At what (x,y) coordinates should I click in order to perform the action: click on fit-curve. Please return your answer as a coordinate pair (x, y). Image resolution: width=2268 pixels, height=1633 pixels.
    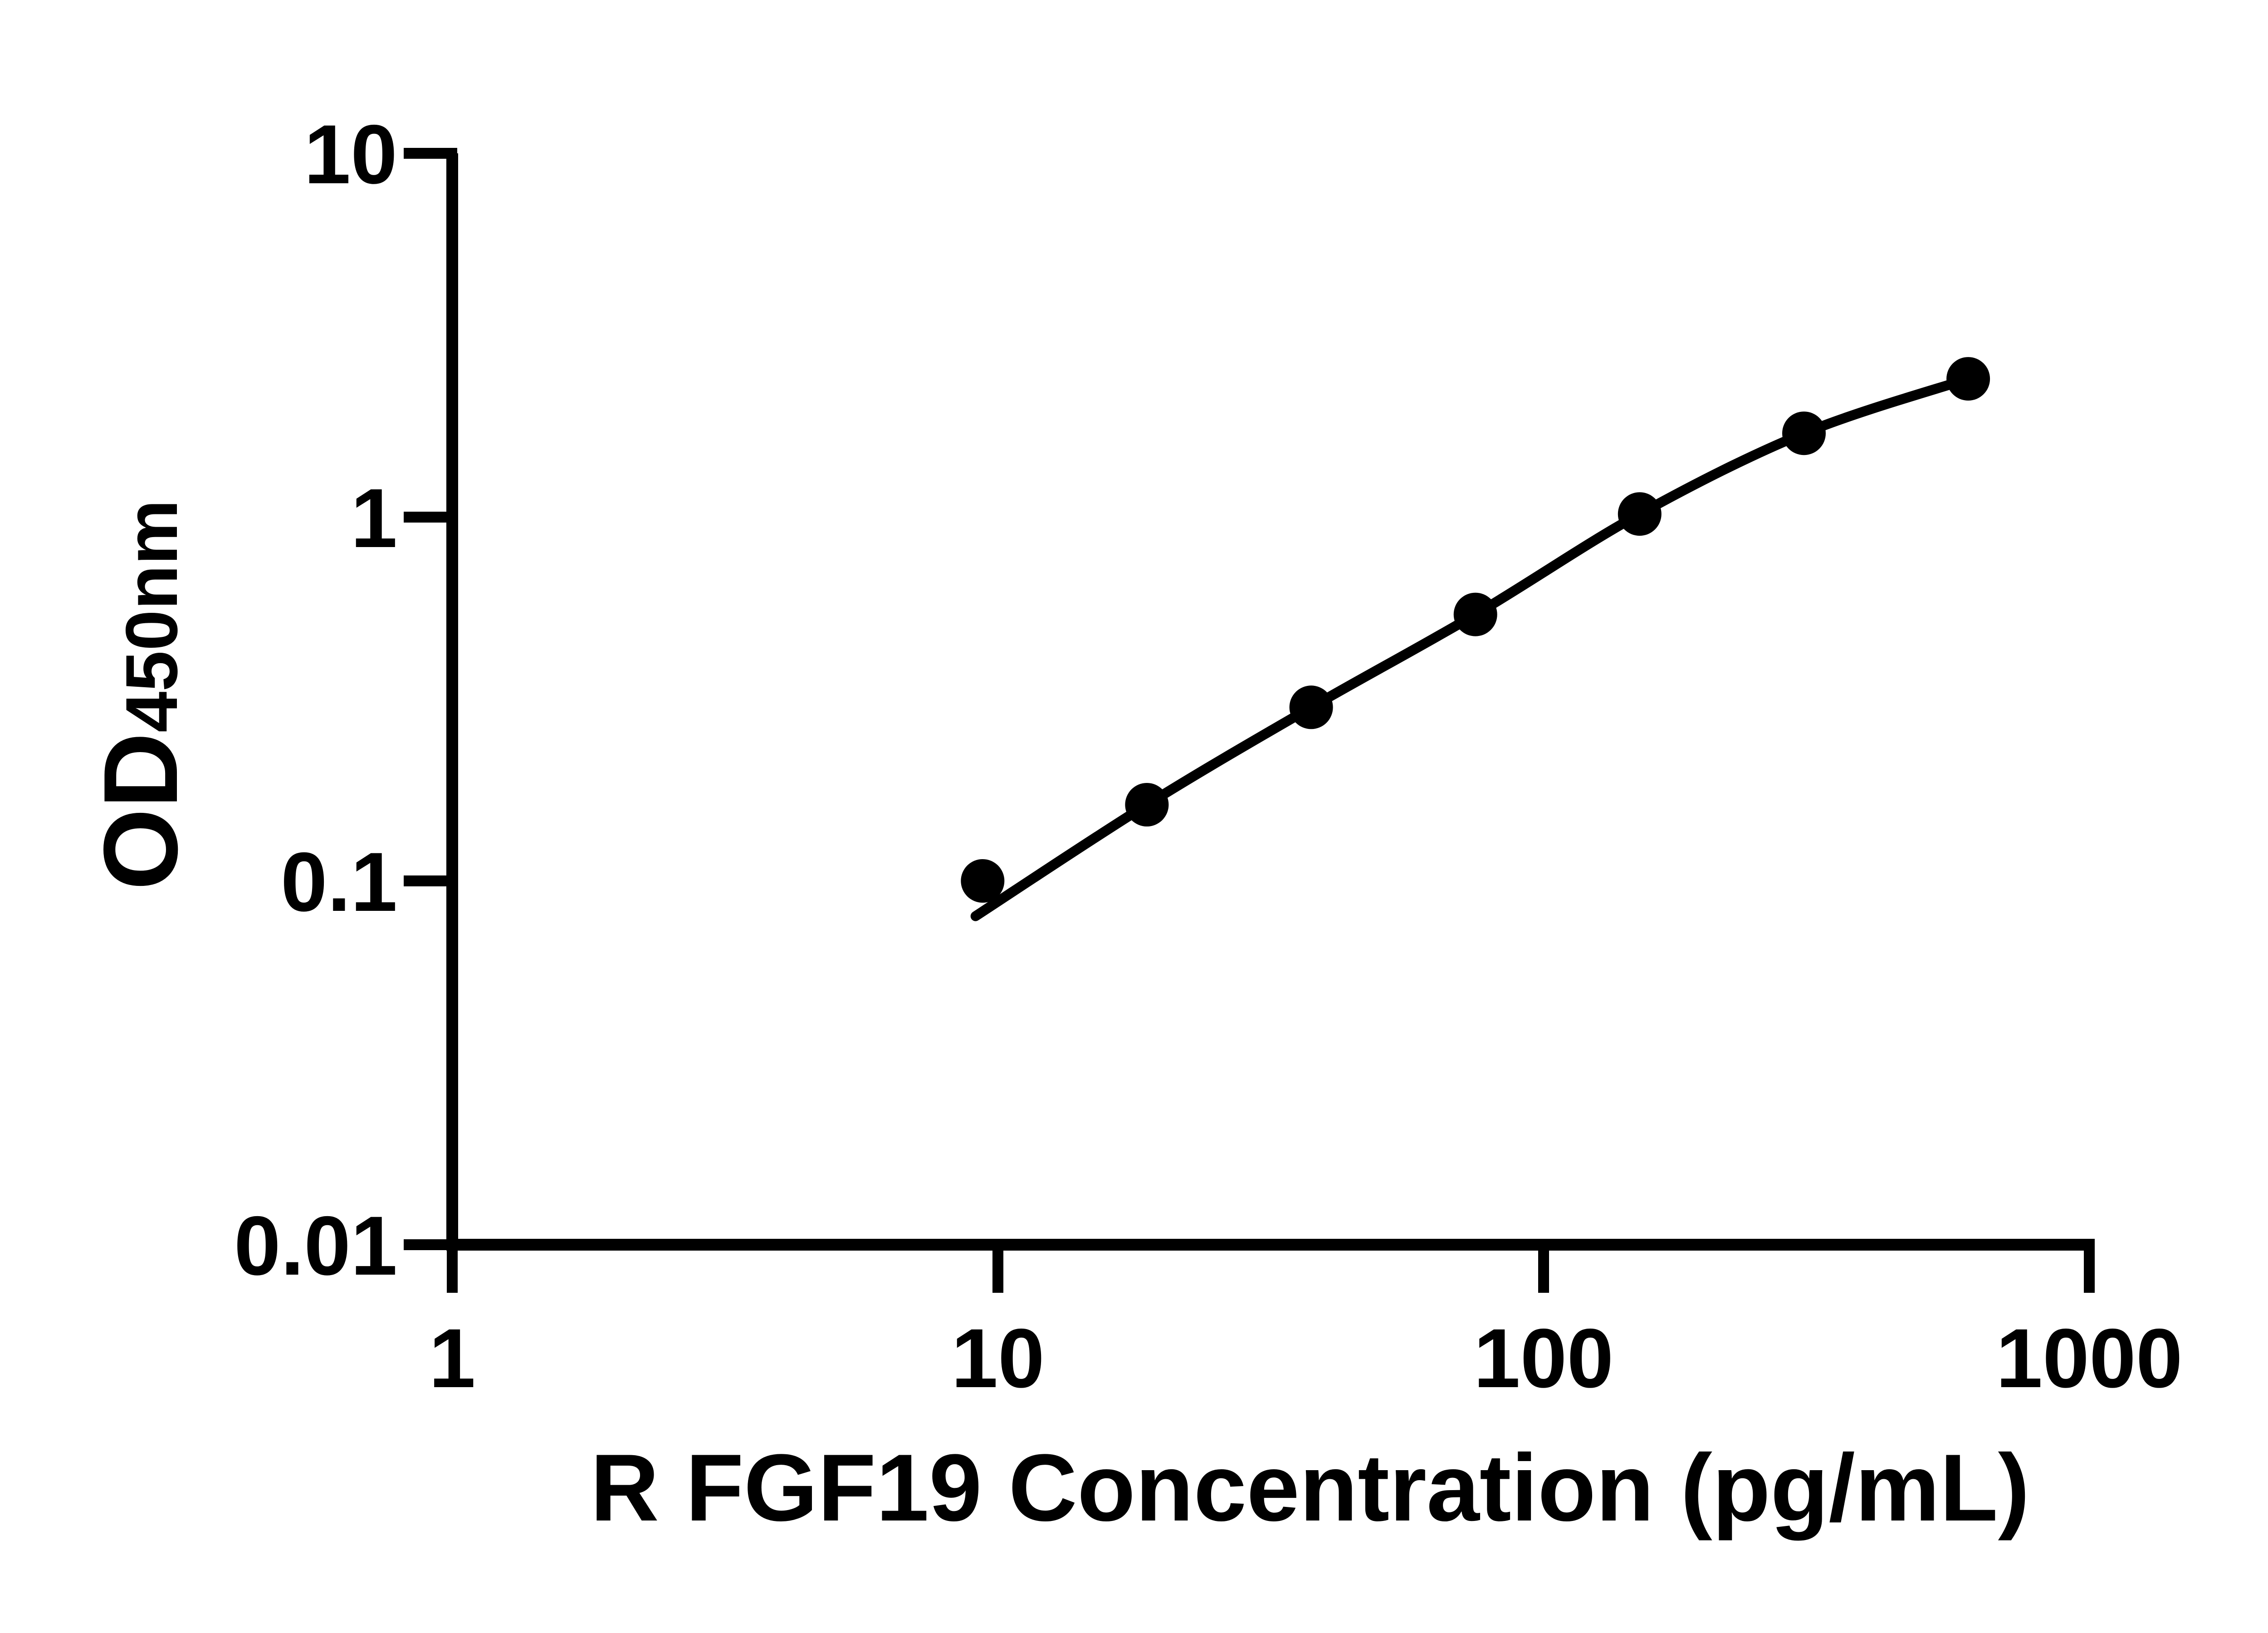
    Looking at the image, I should click on (1472, 647).